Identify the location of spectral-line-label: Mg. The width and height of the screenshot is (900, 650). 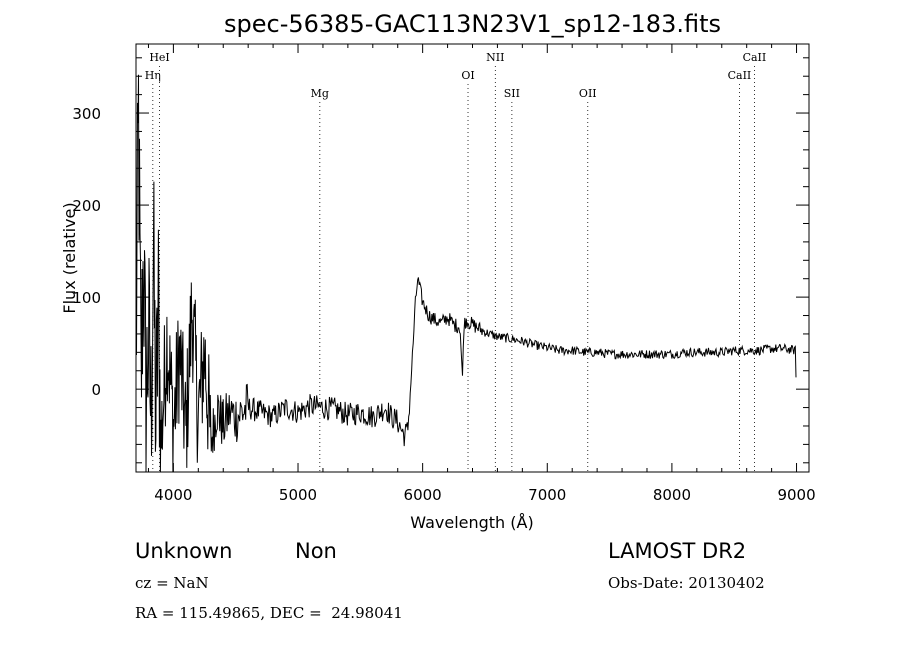
(320, 93).